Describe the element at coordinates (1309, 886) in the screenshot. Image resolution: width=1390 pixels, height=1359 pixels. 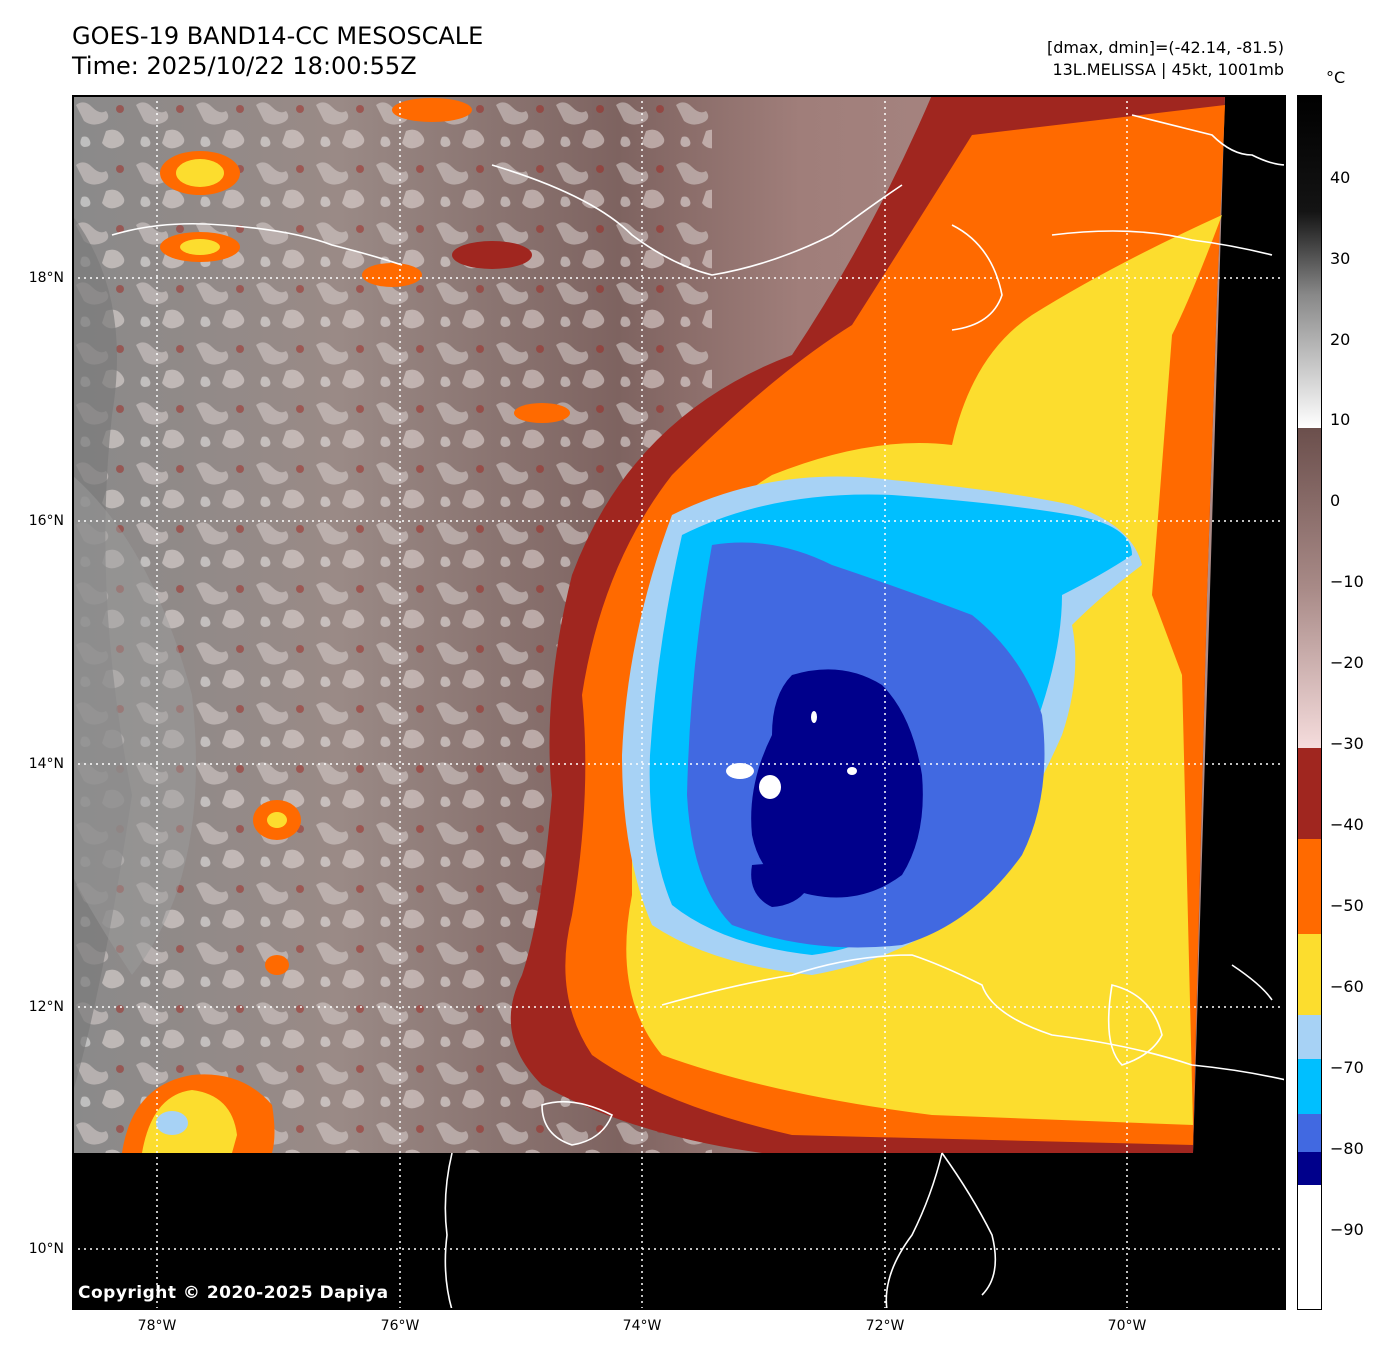
I see `colorbar-orange-segment` at that location.